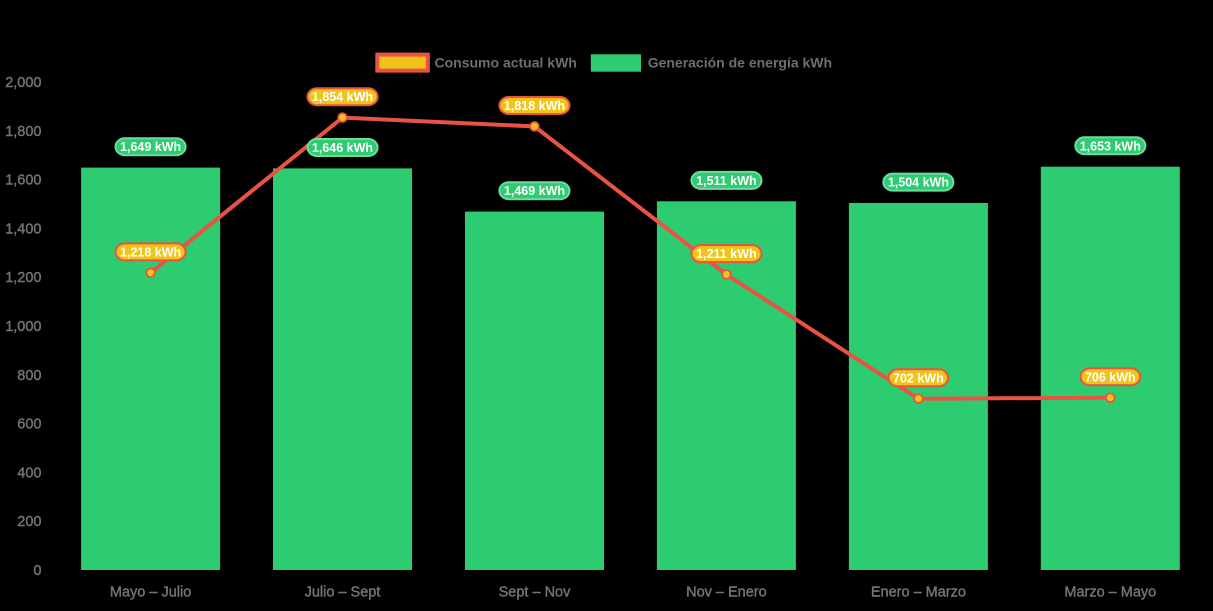 This screenshot has height=611, width=1213. What do you see at coordinates (37, 571) in the screenshot?
I see `svg-text: 0` at bounding box center [37, 571].